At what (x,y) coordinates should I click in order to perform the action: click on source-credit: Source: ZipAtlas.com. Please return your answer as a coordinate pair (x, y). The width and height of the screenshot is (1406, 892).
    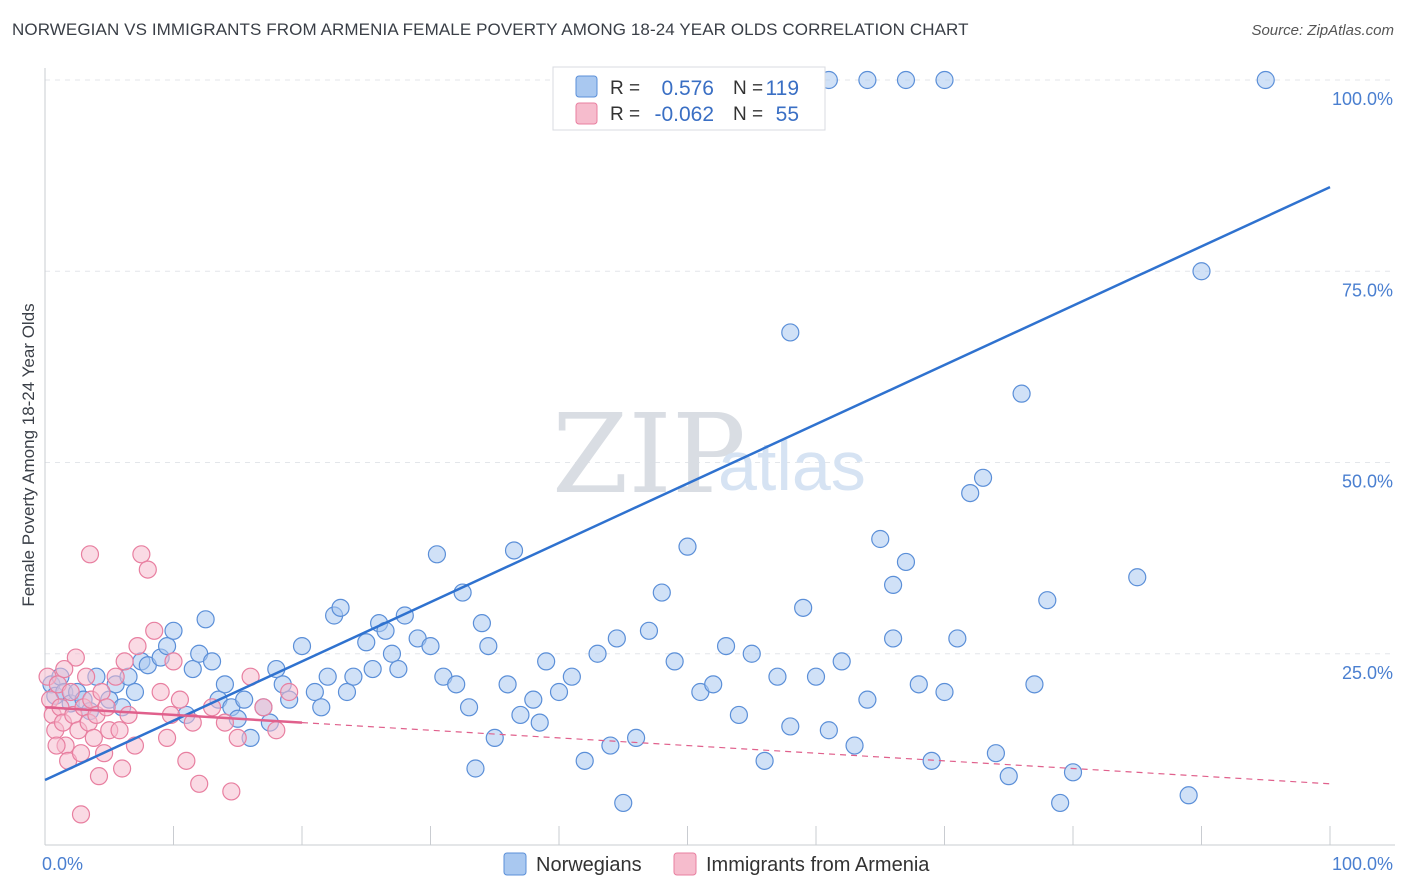
    Looking at the image, I should click on (1322, 30).